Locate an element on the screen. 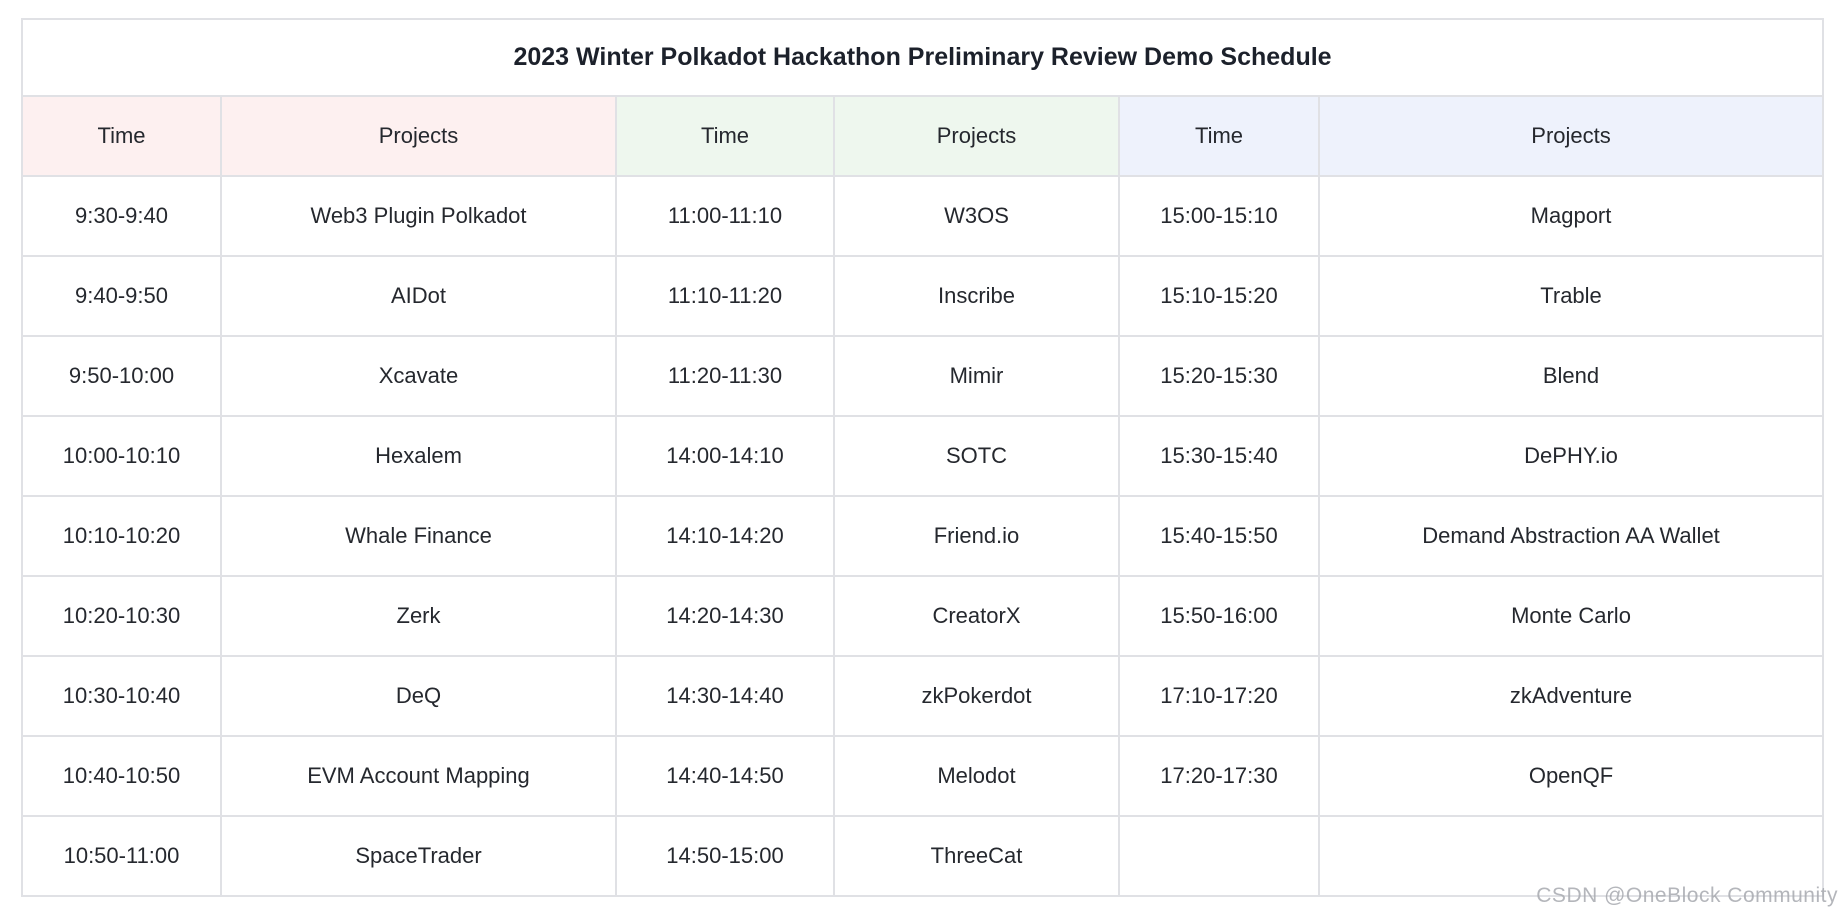 This screenshot has width=1848, height=918. column-header-projects-2: Projects is located at coordinates (976, 136).